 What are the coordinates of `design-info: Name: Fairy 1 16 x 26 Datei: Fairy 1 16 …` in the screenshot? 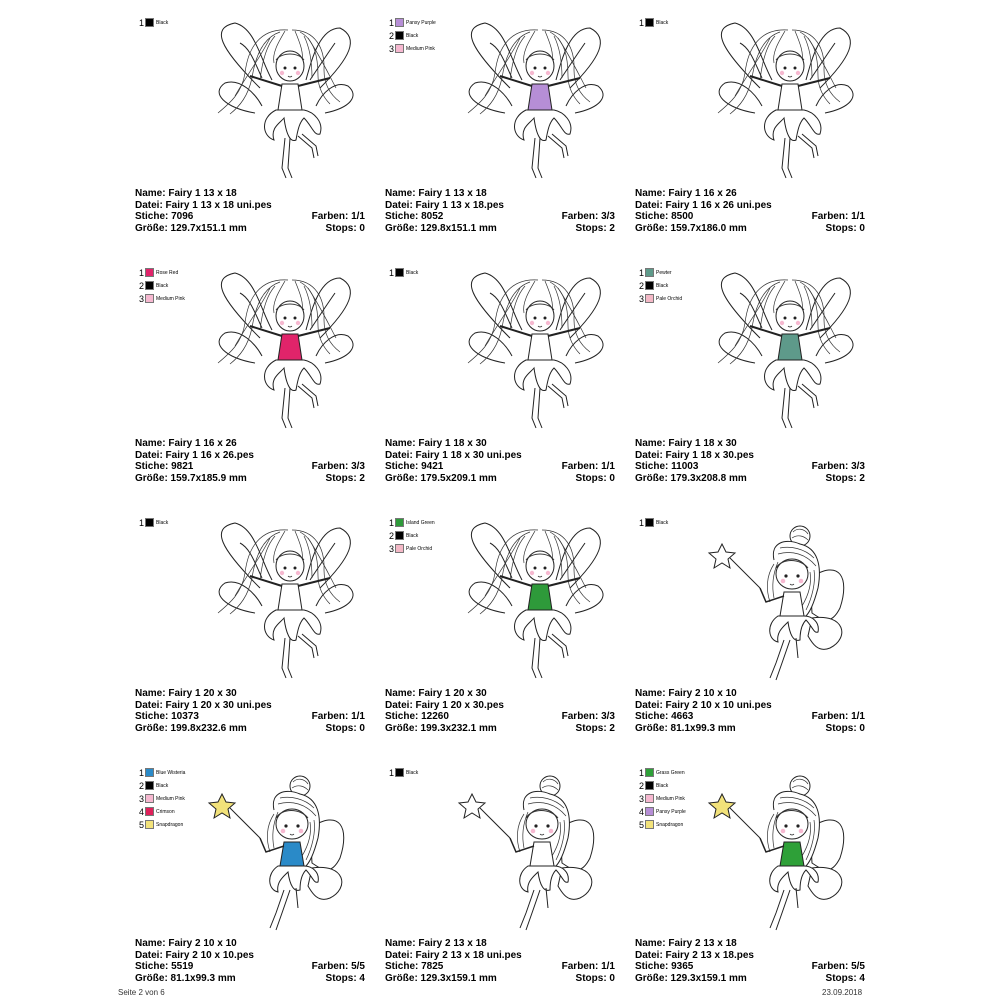 It's located at (750, 211).